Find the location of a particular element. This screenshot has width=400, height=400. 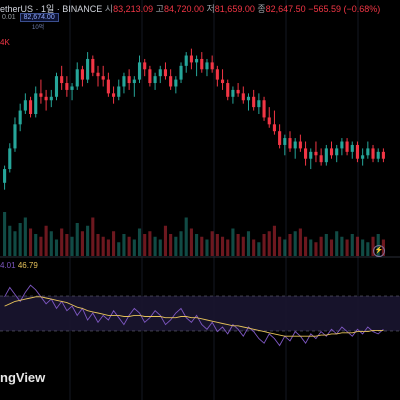

lightning-icon: ⚡ is located at coordinates (379, 251).